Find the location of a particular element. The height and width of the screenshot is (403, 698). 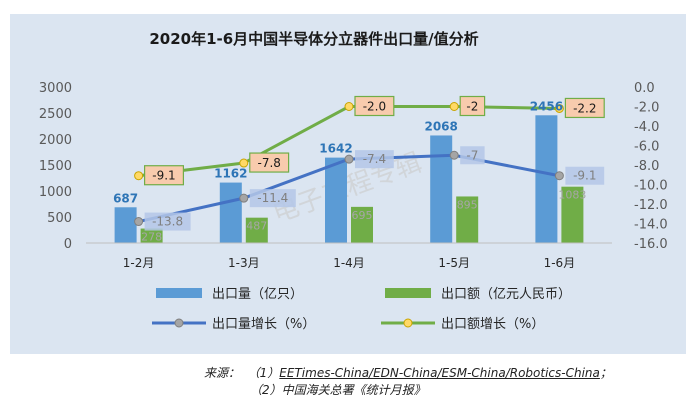

left-tick-label: 1000 is located at coordinates (55, 192).